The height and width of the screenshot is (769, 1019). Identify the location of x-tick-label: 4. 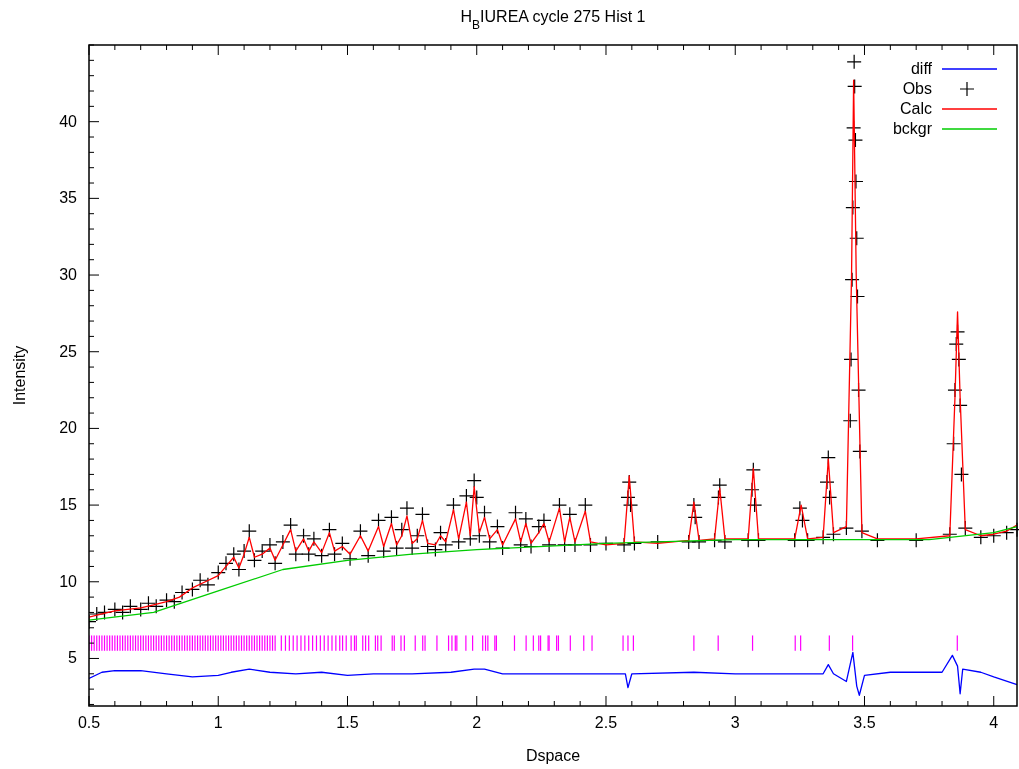
(994, 722).